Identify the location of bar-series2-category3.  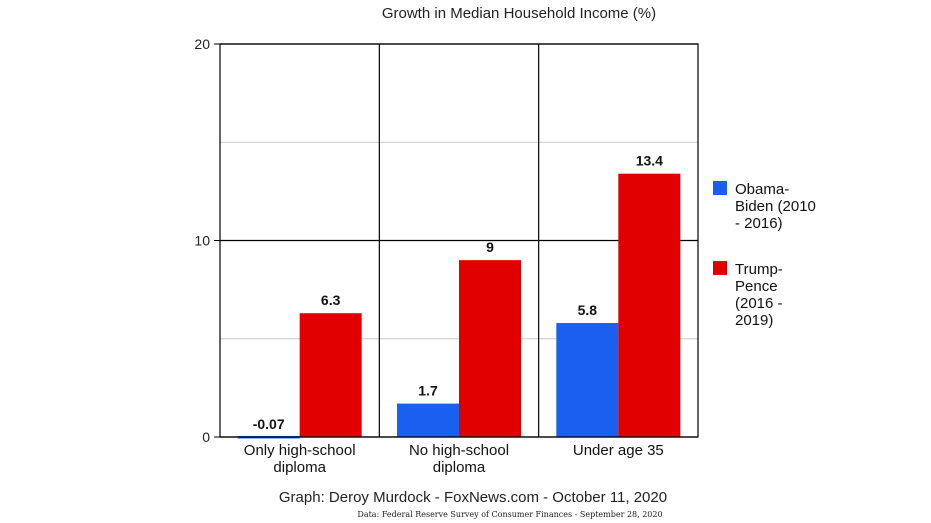
(649, 305).